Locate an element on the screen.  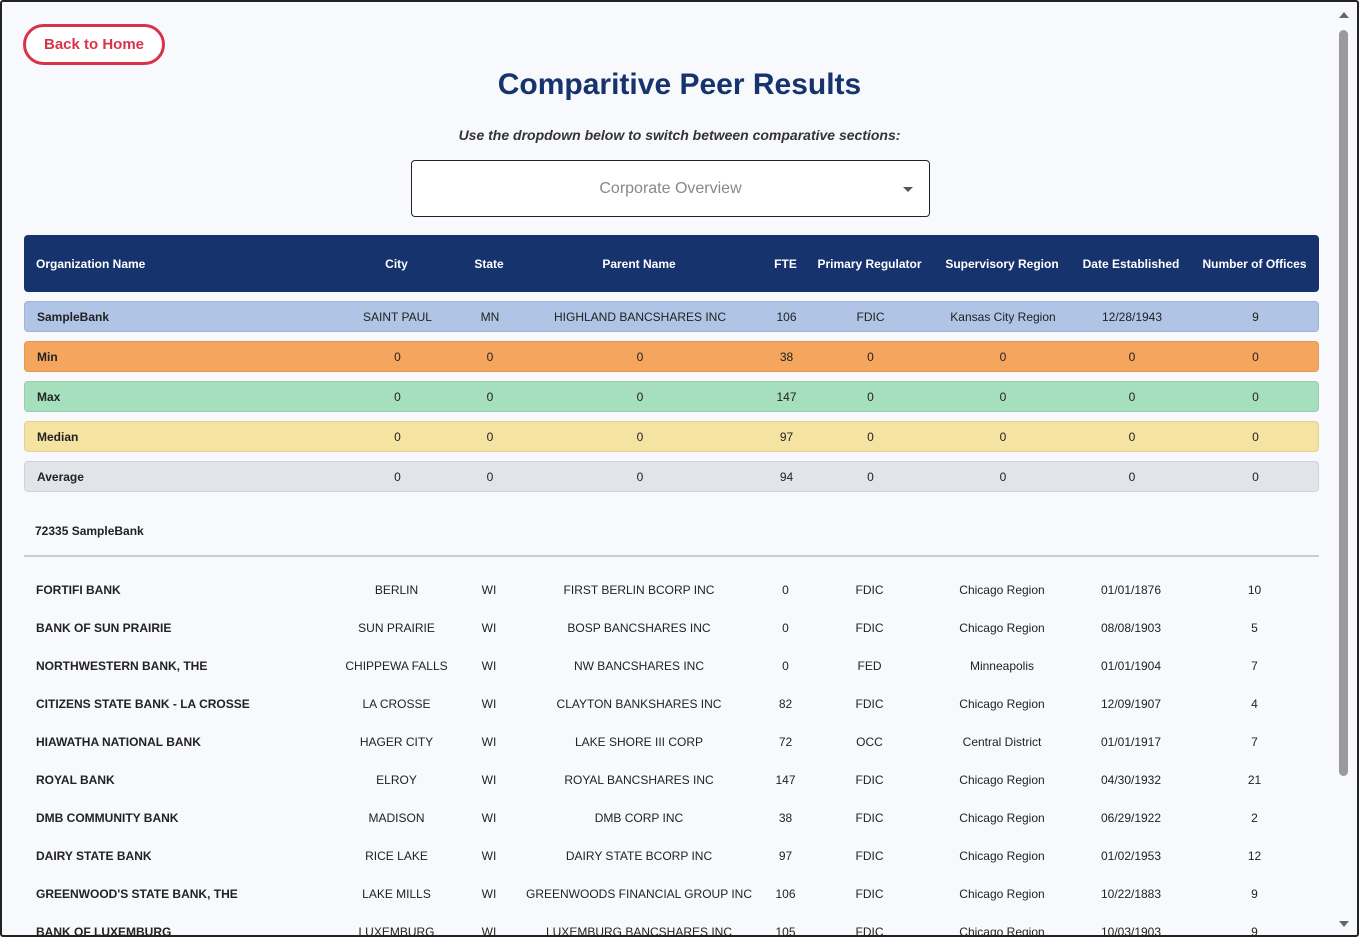
vertical-scrollbar is located at coordinates (1344, 469).